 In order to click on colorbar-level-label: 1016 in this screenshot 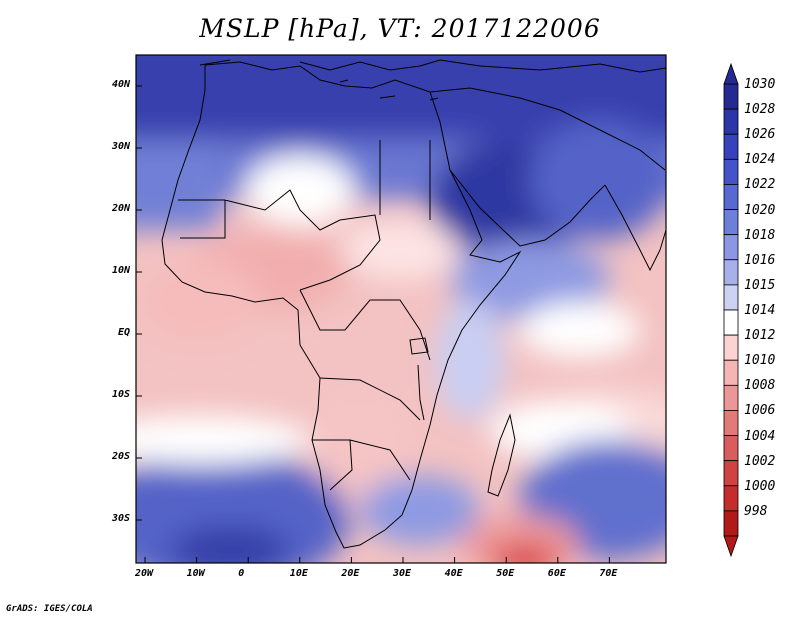, I will do `click(760, 260)`.